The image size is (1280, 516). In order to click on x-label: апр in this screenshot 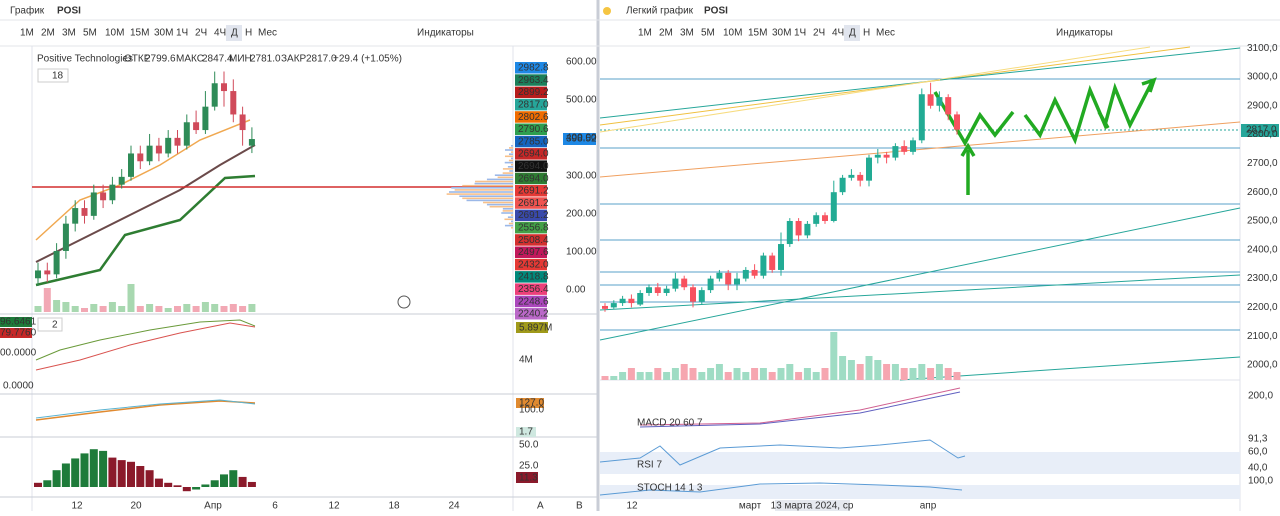, I will do `click(928, 506)`.